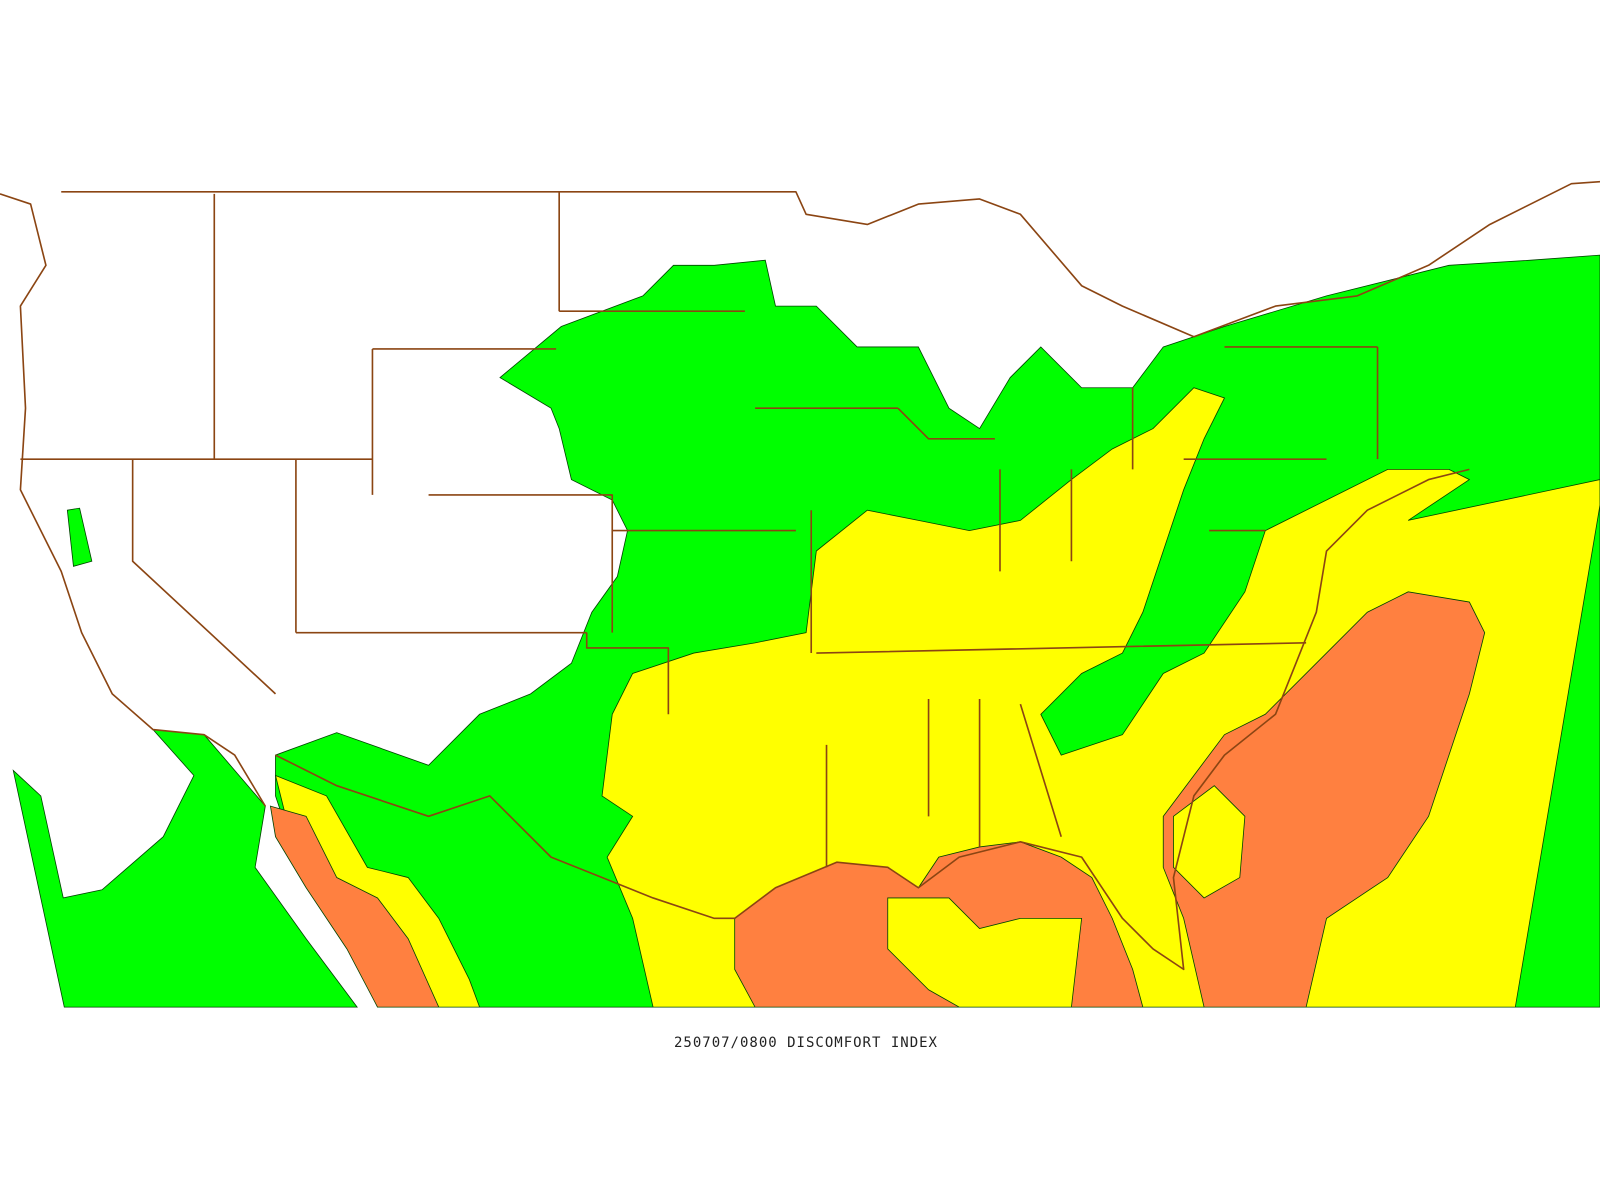 This screenshot has height=1200, width=1600. I want to click on map-caption: 250707/0800 DISCOMFORT INDEX, so click(806, 1043).